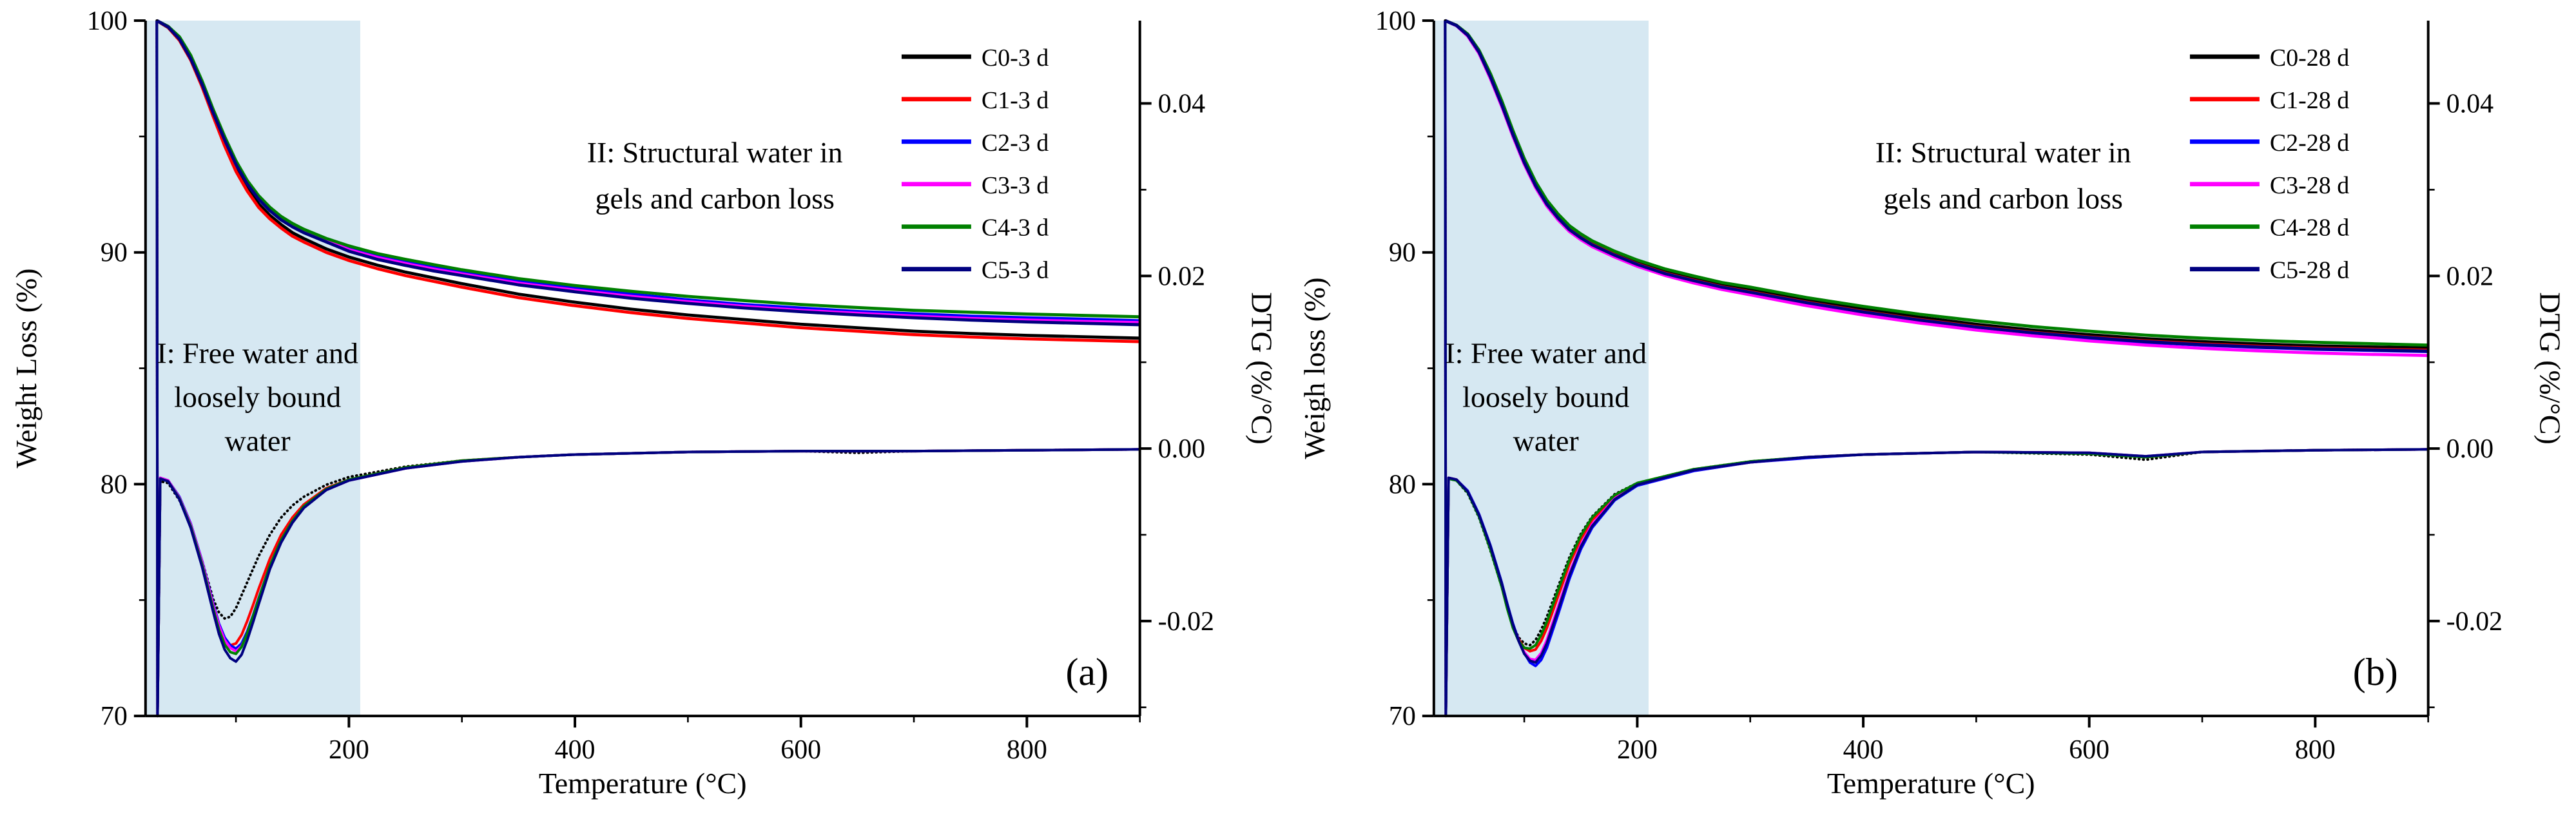 The image size is (2576, 837). I want to click on y-axis-title-left: Weight Loss (%), so click(26, 368).